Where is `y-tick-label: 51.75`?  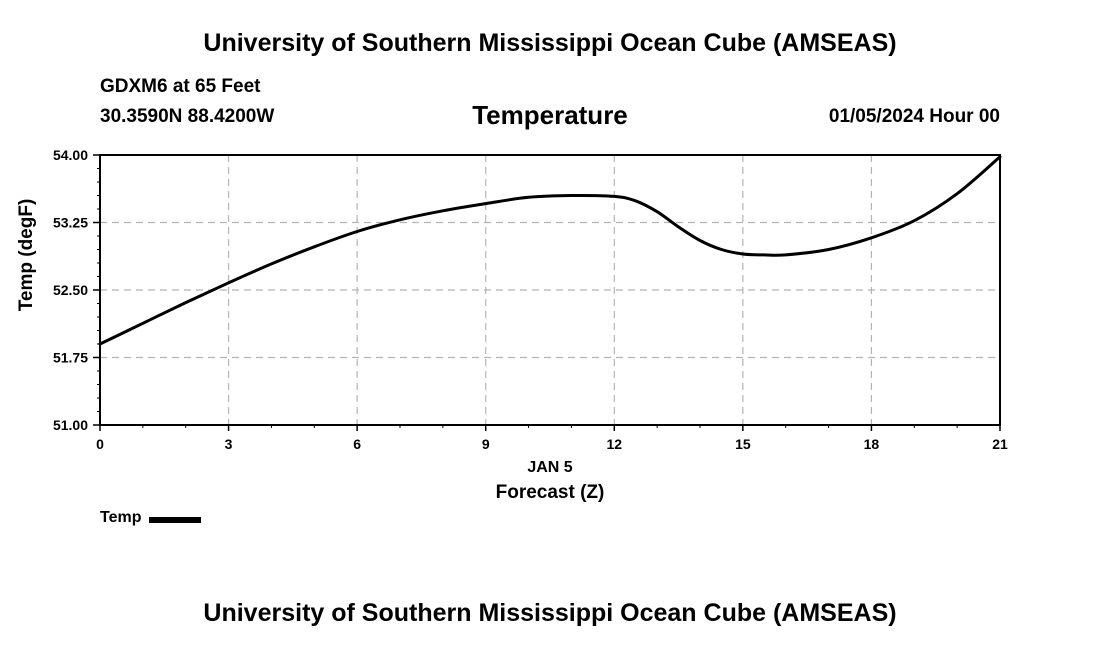
y-tick-label: 51.75 is located at coordinates (70, 358).